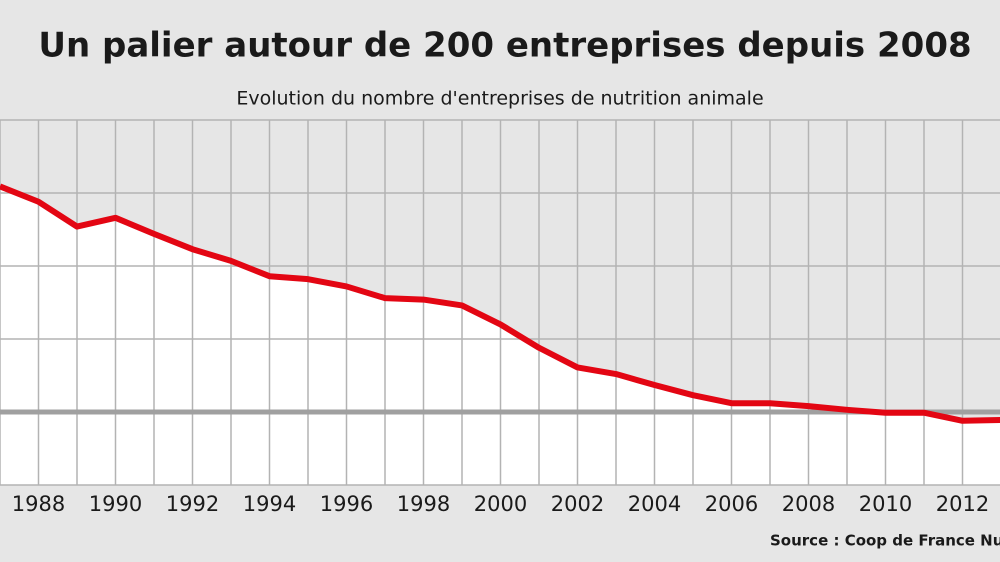 The image size is (1000, 562). Describe the element at coordinates (38, 504) in the screenshot. I see `x-tick-label: 1988` at that location.